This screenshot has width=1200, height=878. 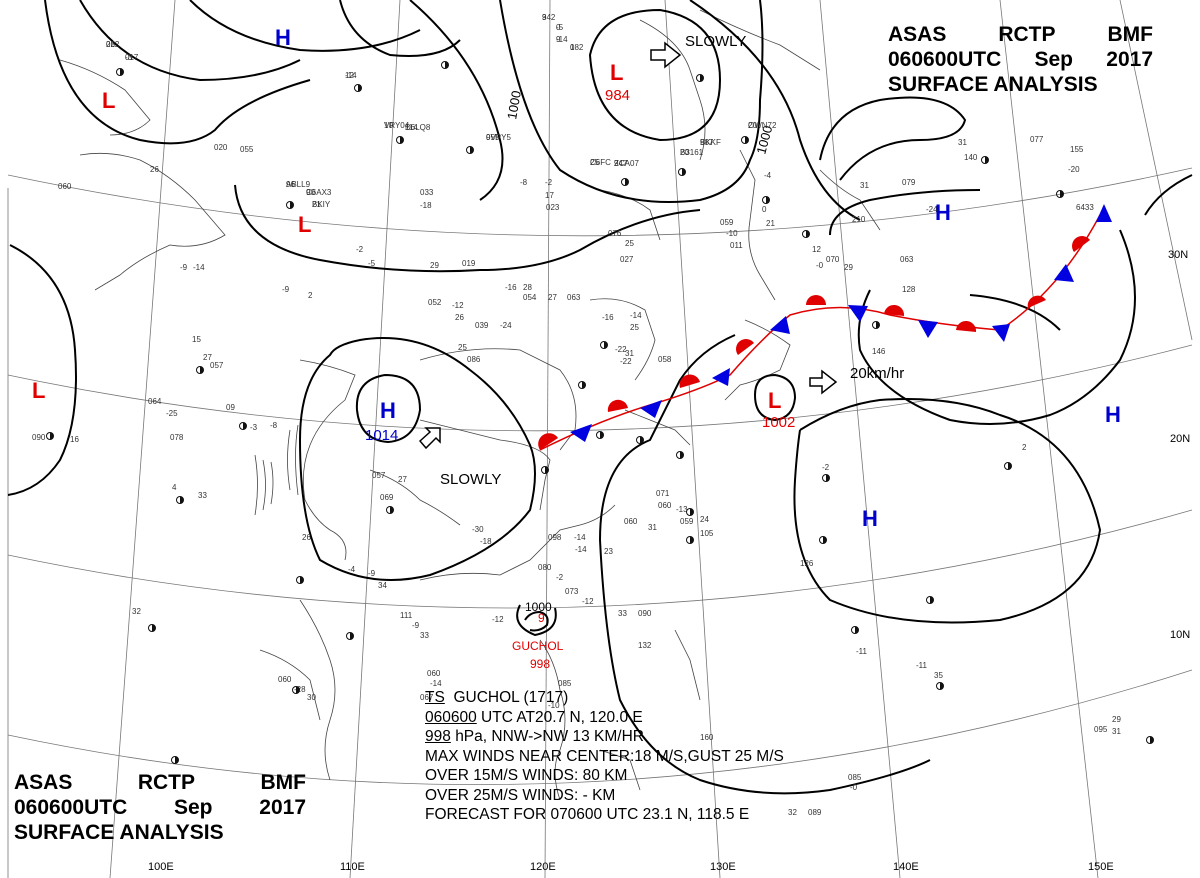 I want to click on station-report: 098, so click(x=555, y=537).